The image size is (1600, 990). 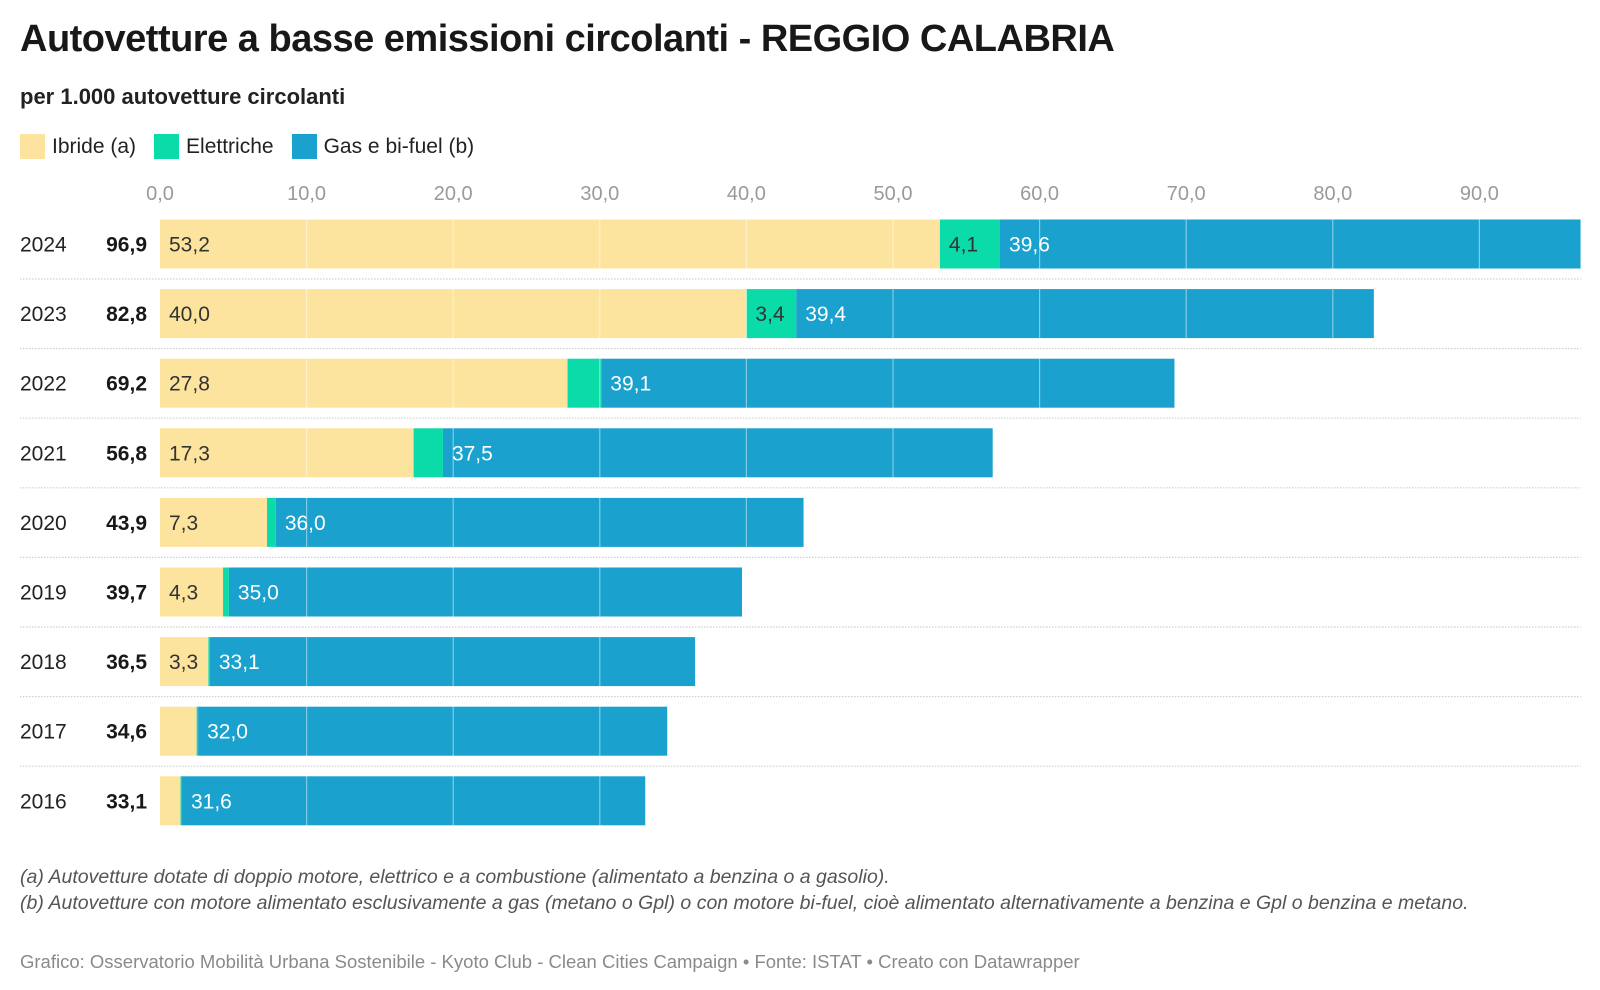 I want to click on legend-item-ibride: Ibride (a), so click(x=78, y=146).